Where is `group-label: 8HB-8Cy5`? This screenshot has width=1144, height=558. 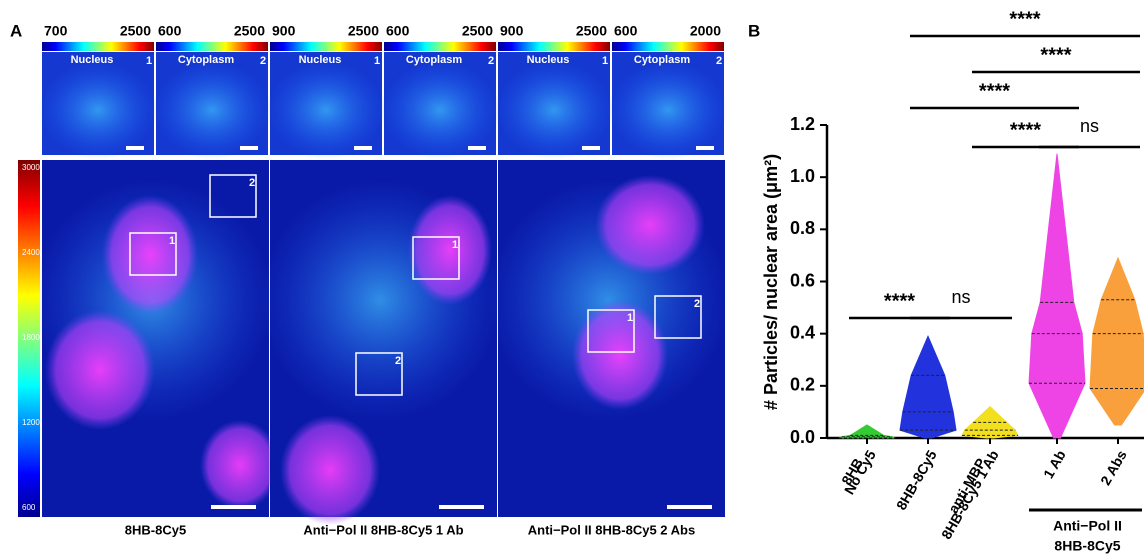 group-label: 8HB-8Cy5 is located at coordinates (1087, 546).